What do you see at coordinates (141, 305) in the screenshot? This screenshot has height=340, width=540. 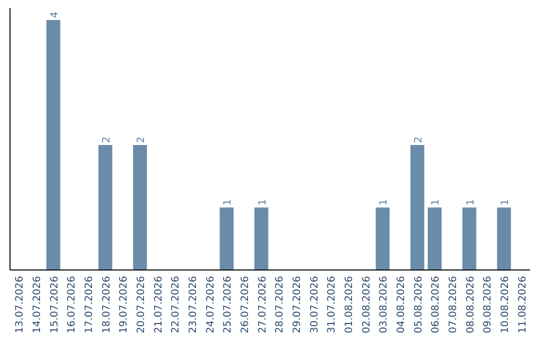 I see `x-tick-label: 20.07.2026` at bounding box center [141, 305].